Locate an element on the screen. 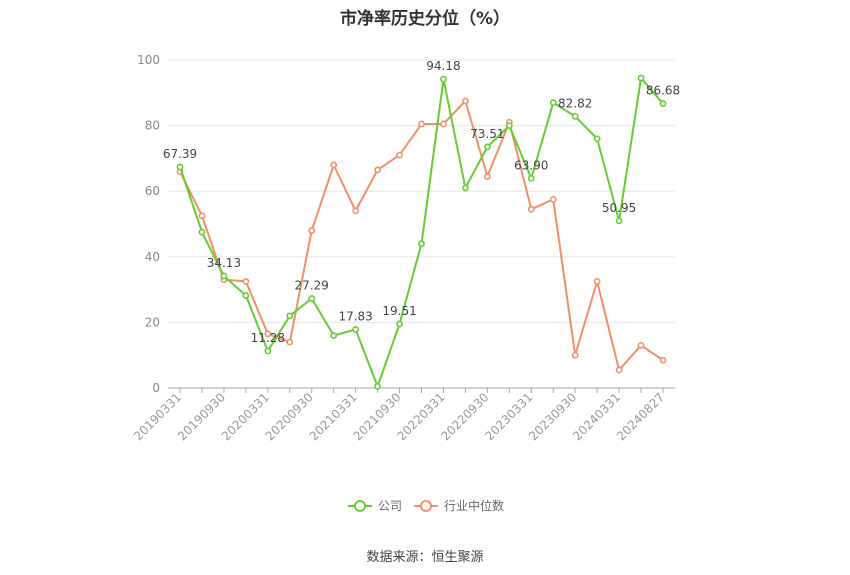 This screenshot has height=575, width=850. data-label: 63.90 is located at coordinates (531, 165).